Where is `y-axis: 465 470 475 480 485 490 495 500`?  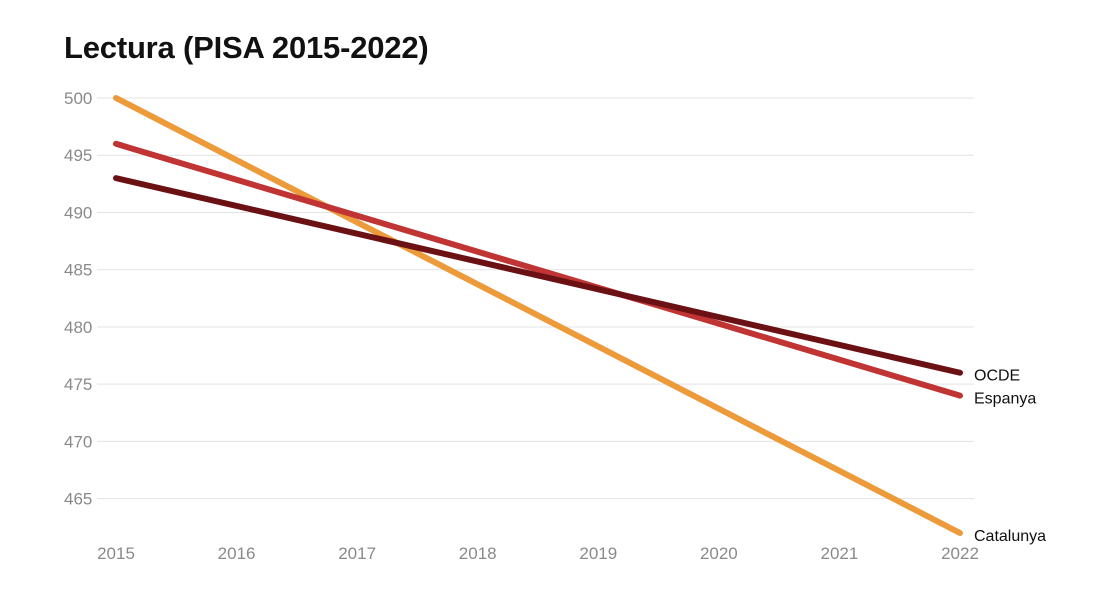
y-axis: 465 470 475 480 485 490 495 500 is located at coordinates (78, 299).